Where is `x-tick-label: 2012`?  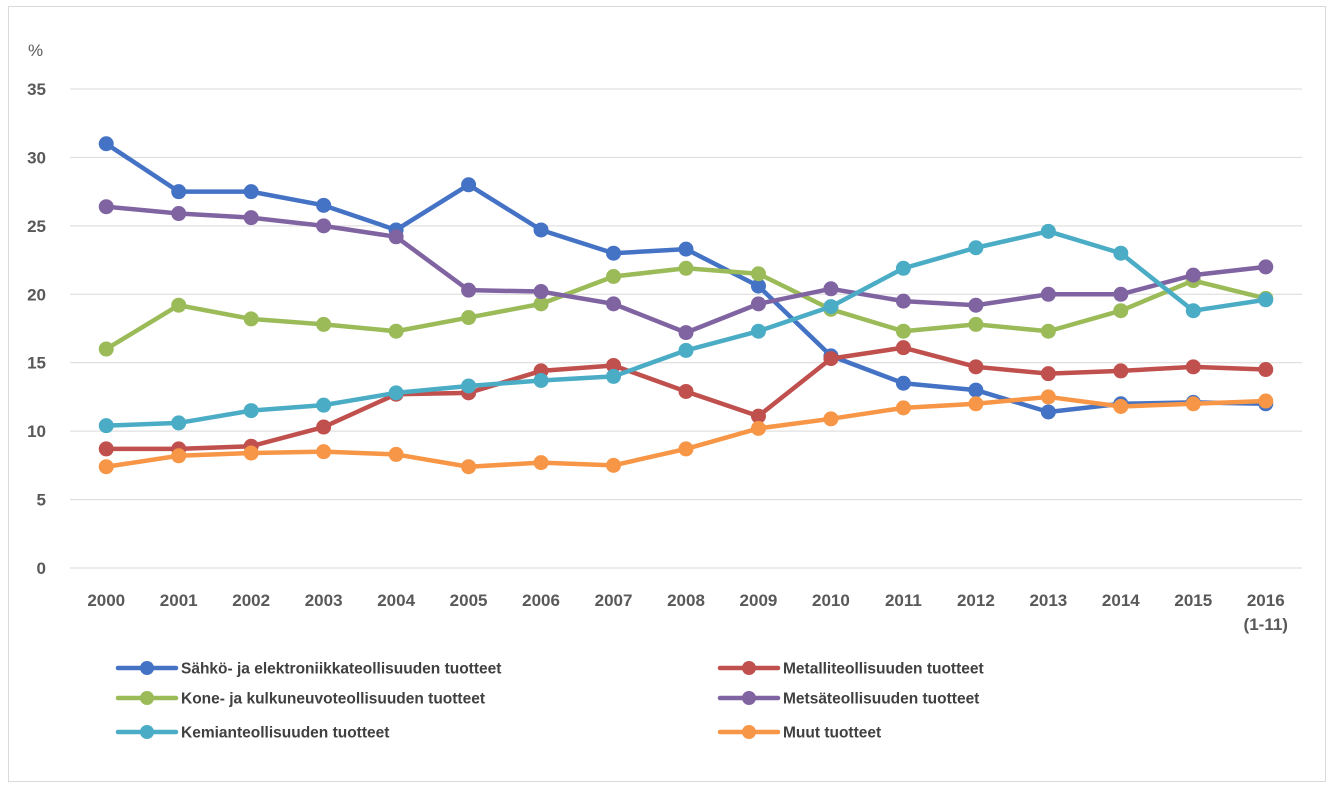 x-tick-label: 2012 is located at coordinates (976, 600).